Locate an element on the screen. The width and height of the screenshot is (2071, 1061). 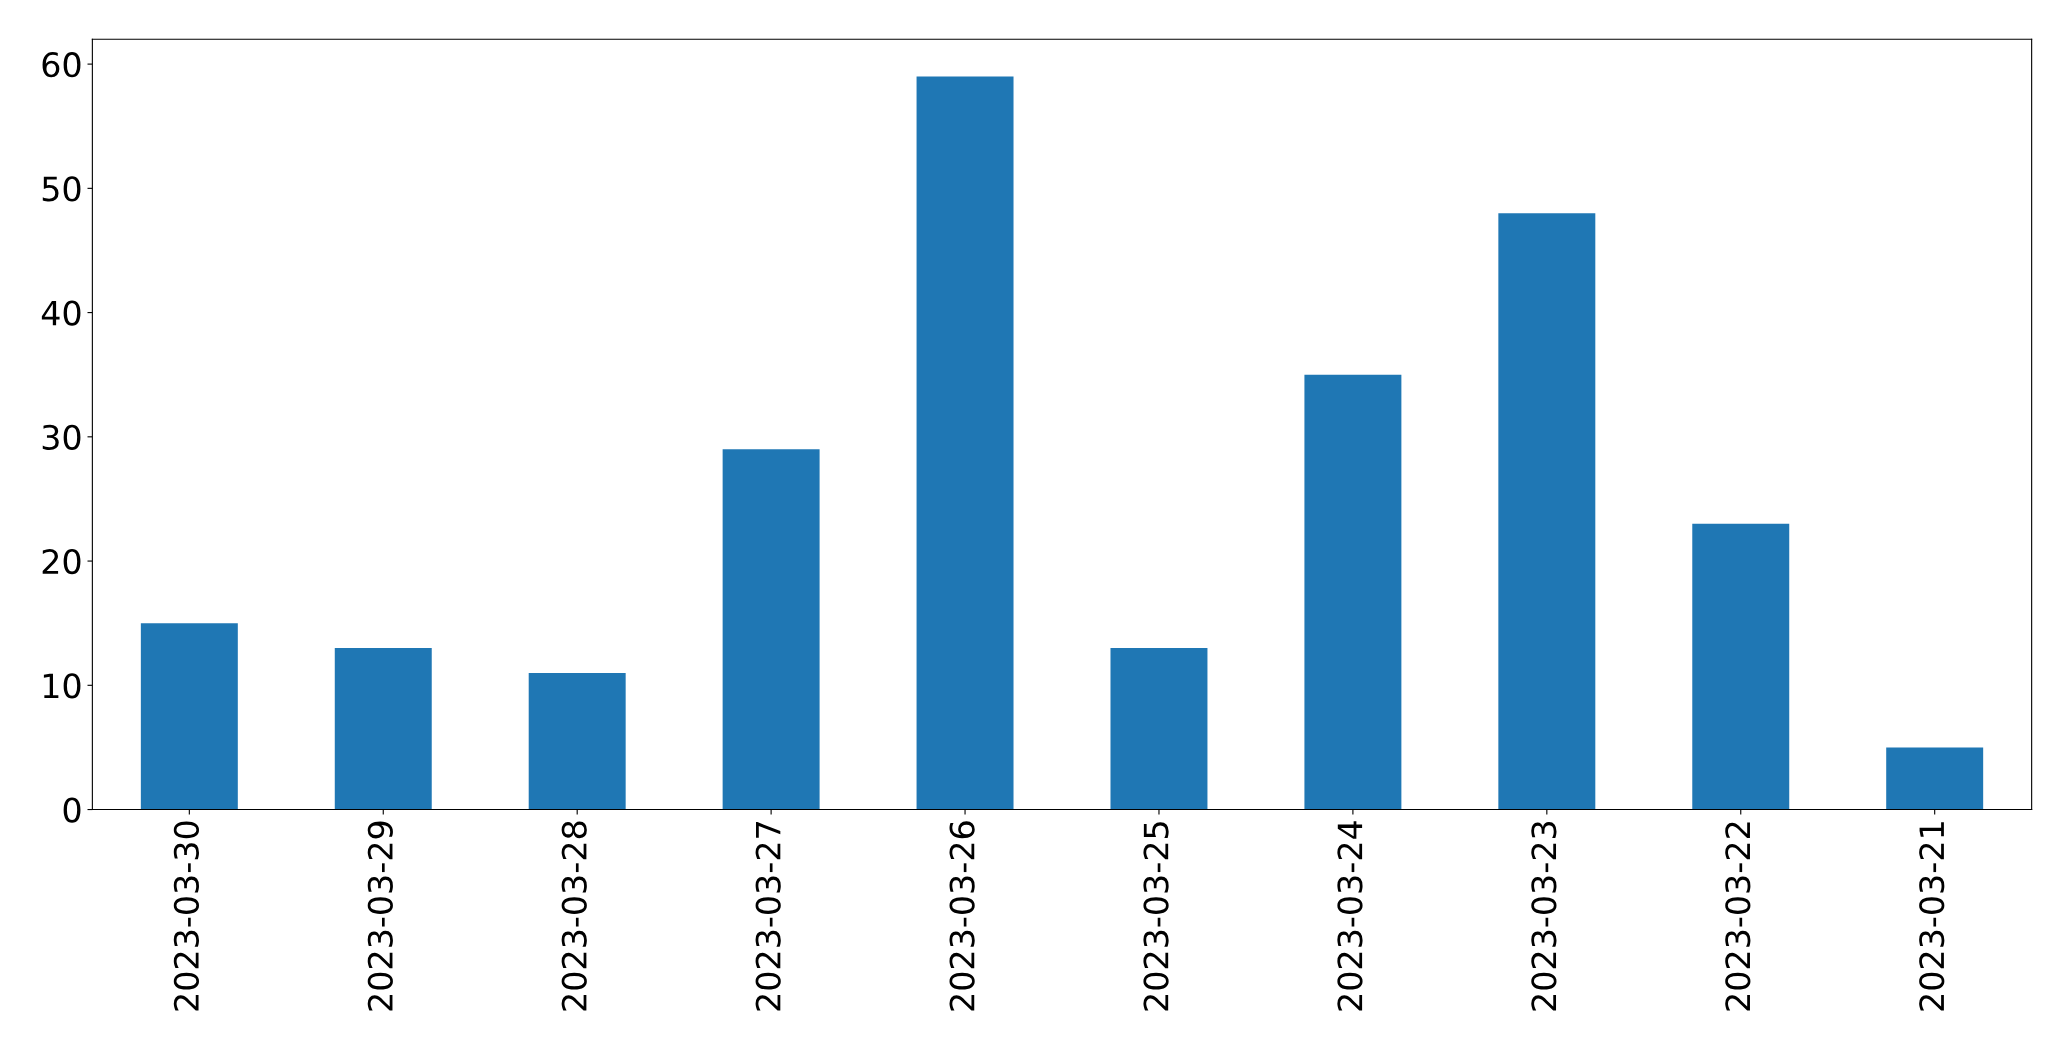
x-tick-label: 2023-03-26 is located at coordinates (962, 916).